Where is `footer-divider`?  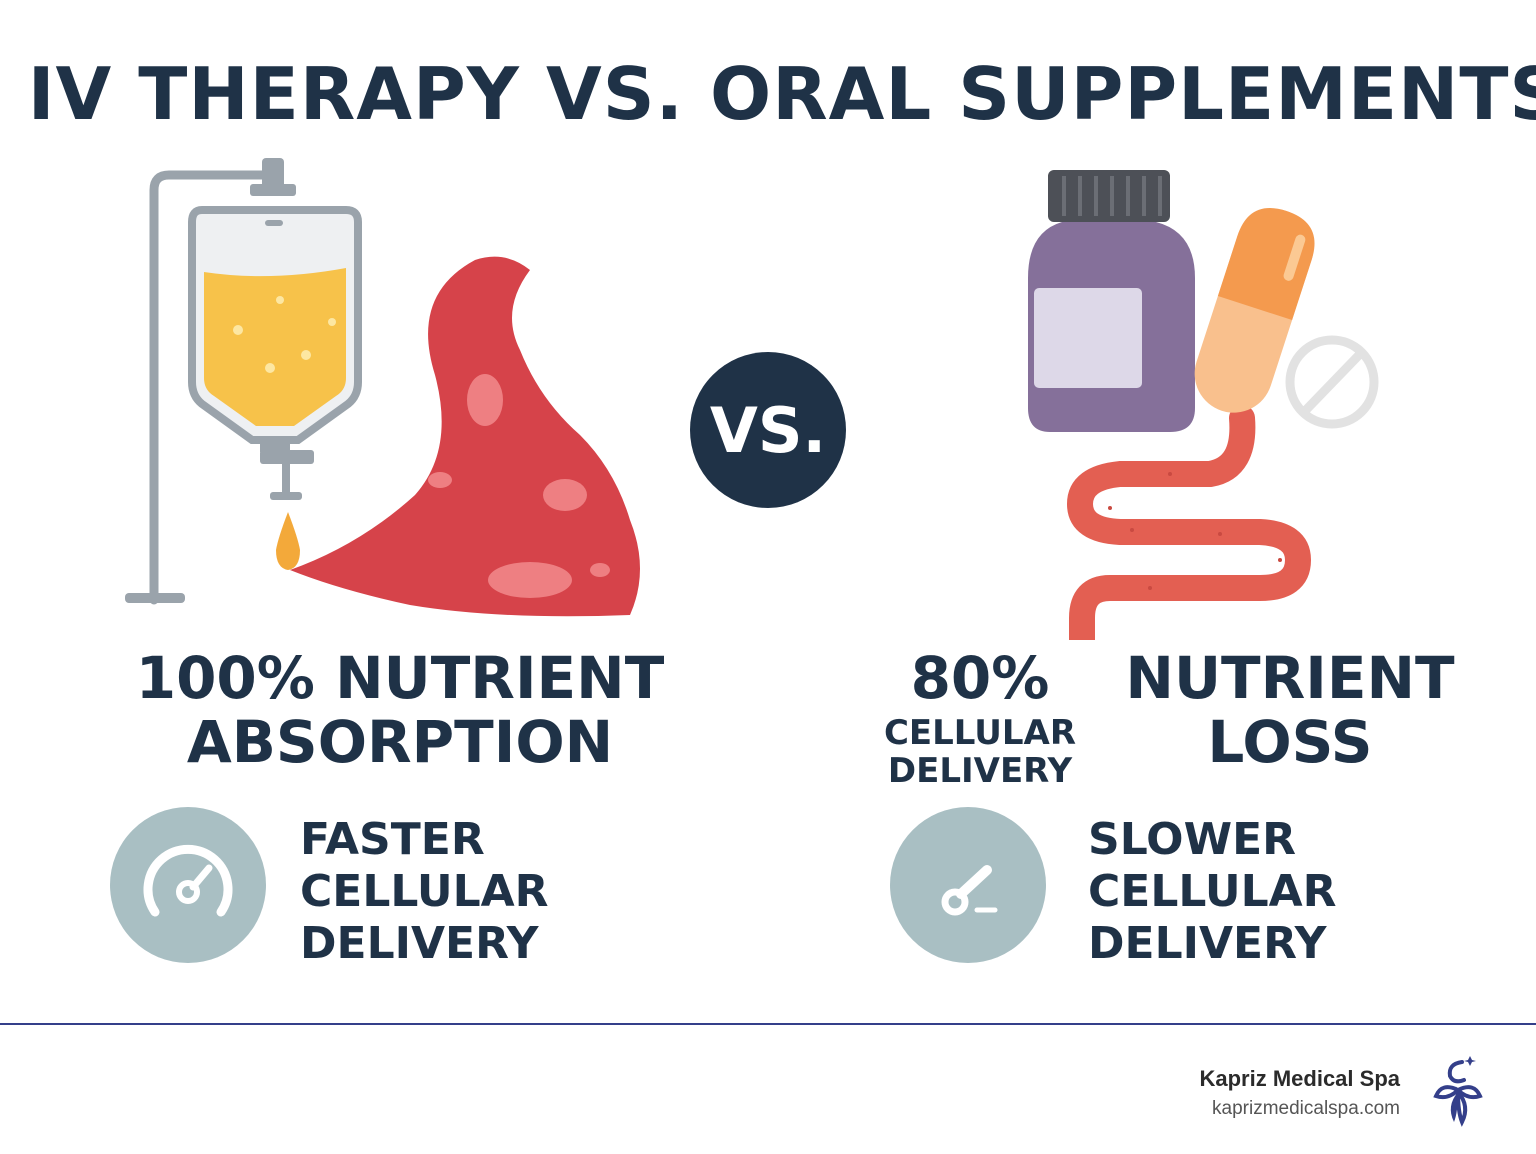
footer-divider is located at coordinates (768, 1024).